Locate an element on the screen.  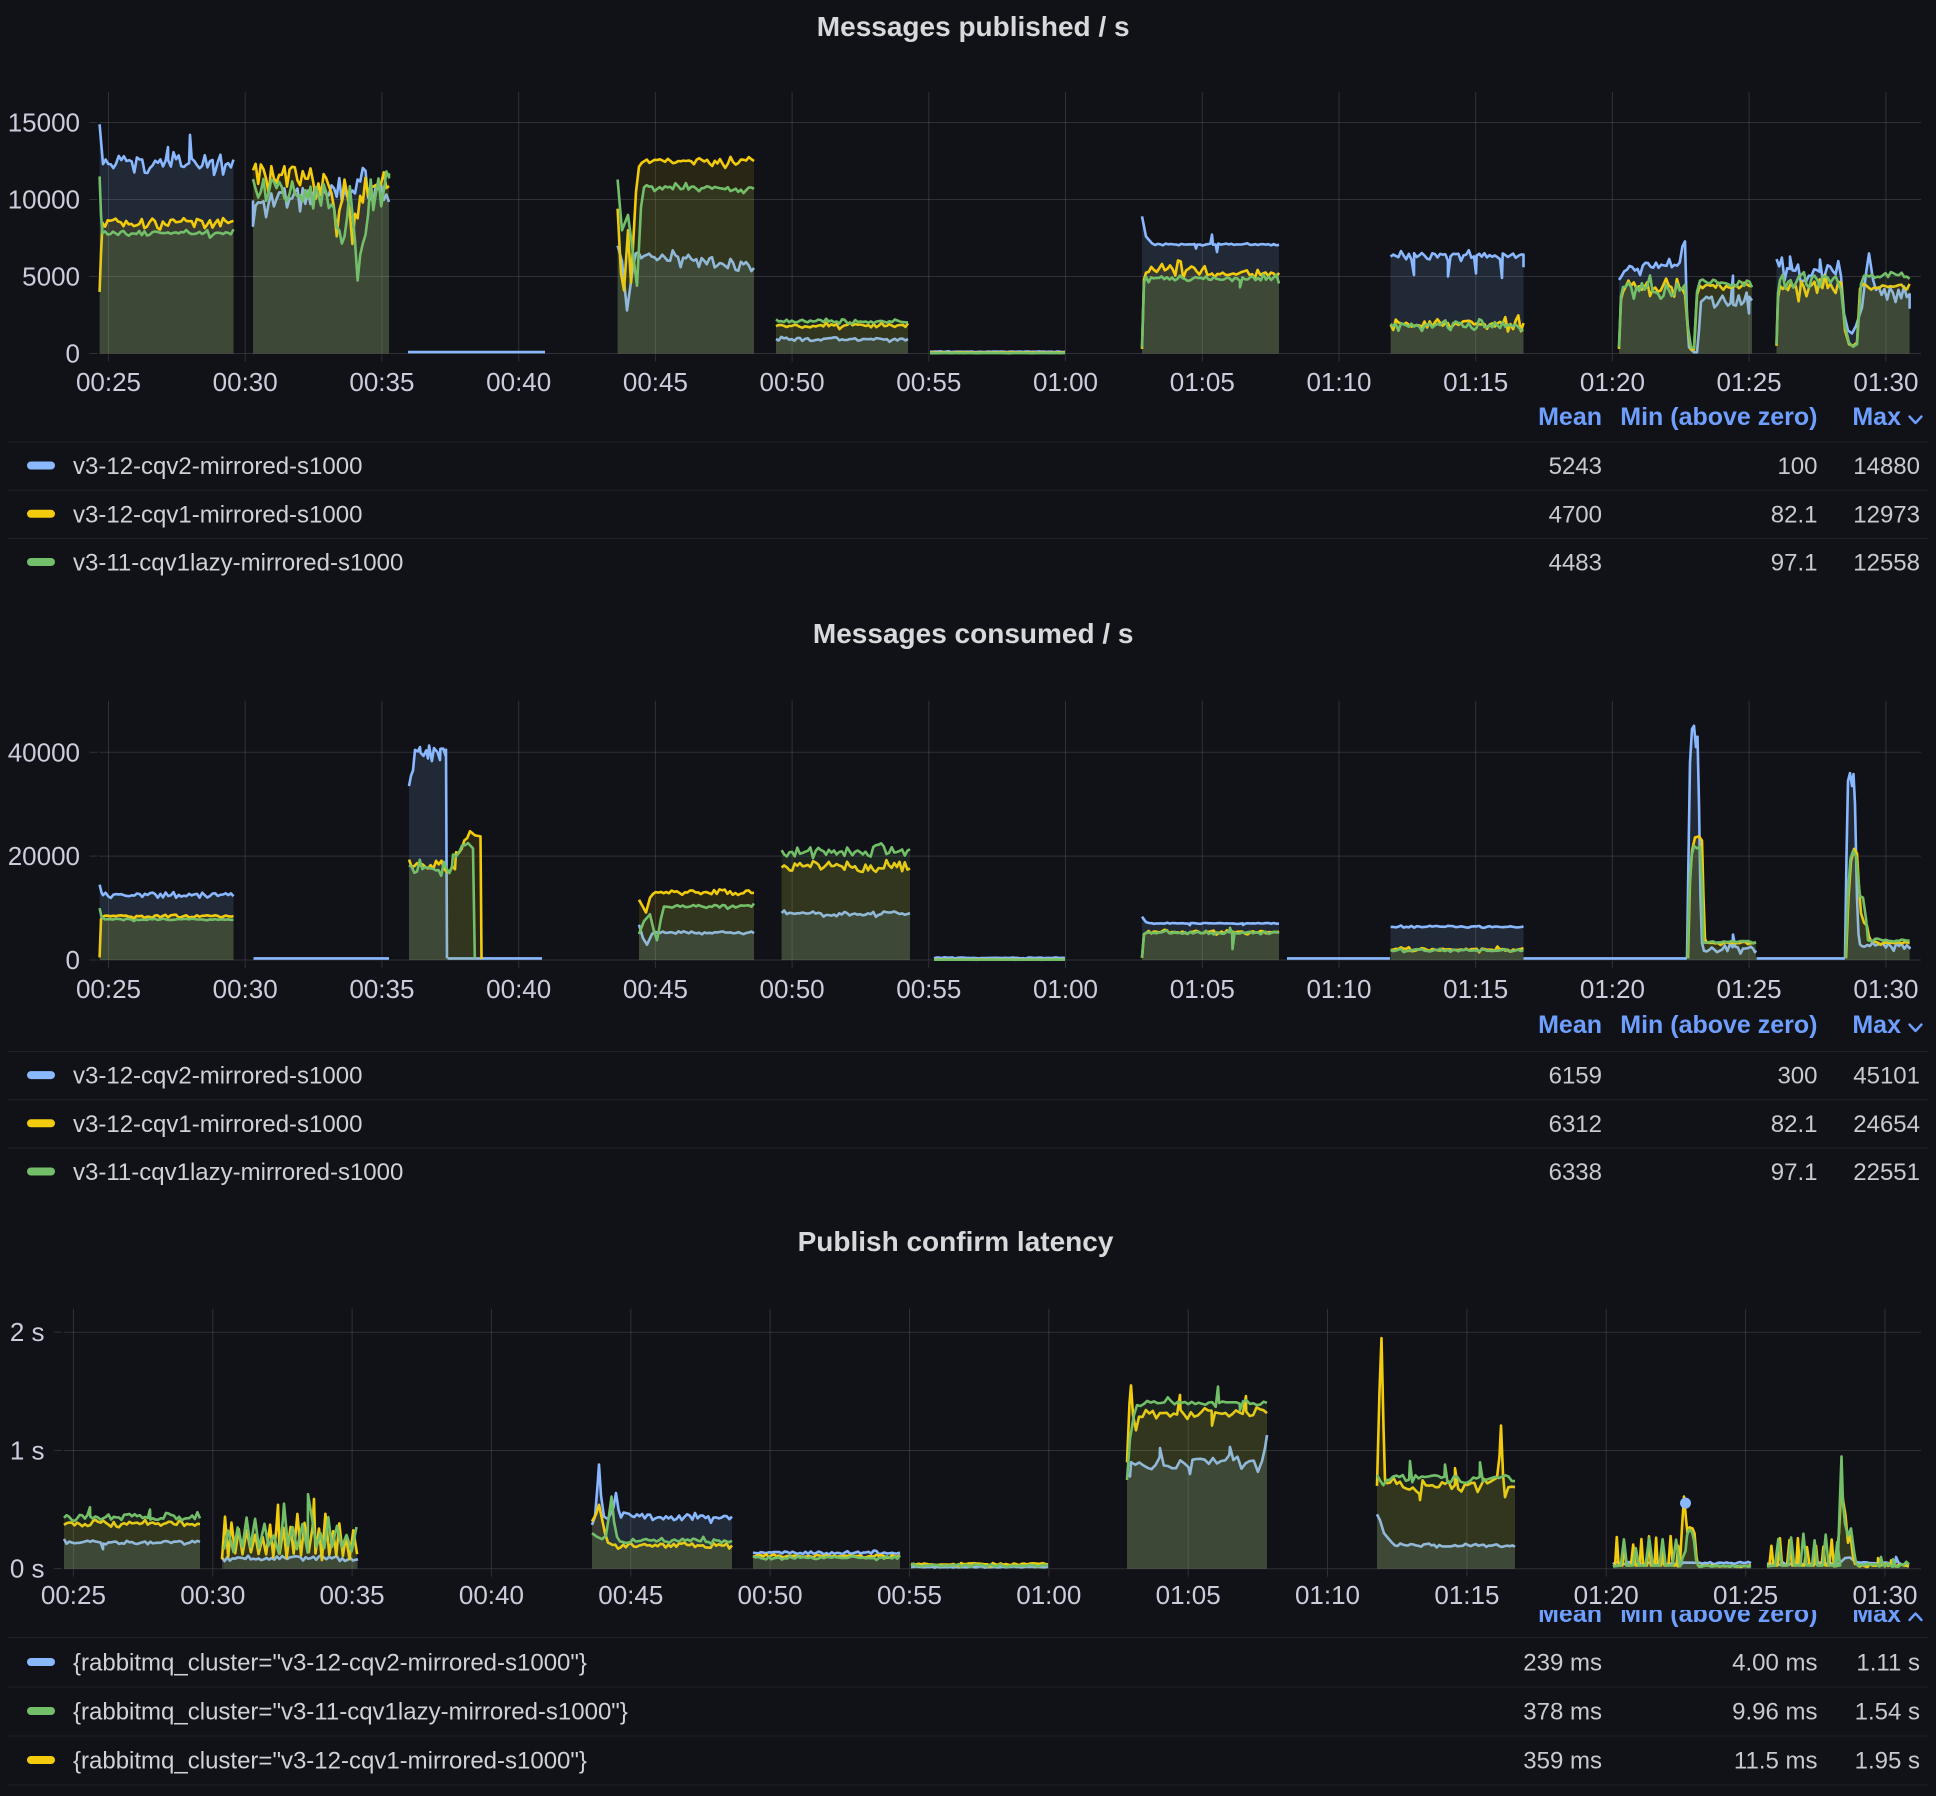
svg-text: 1.54 s is located at coordinates (1887, 1712).